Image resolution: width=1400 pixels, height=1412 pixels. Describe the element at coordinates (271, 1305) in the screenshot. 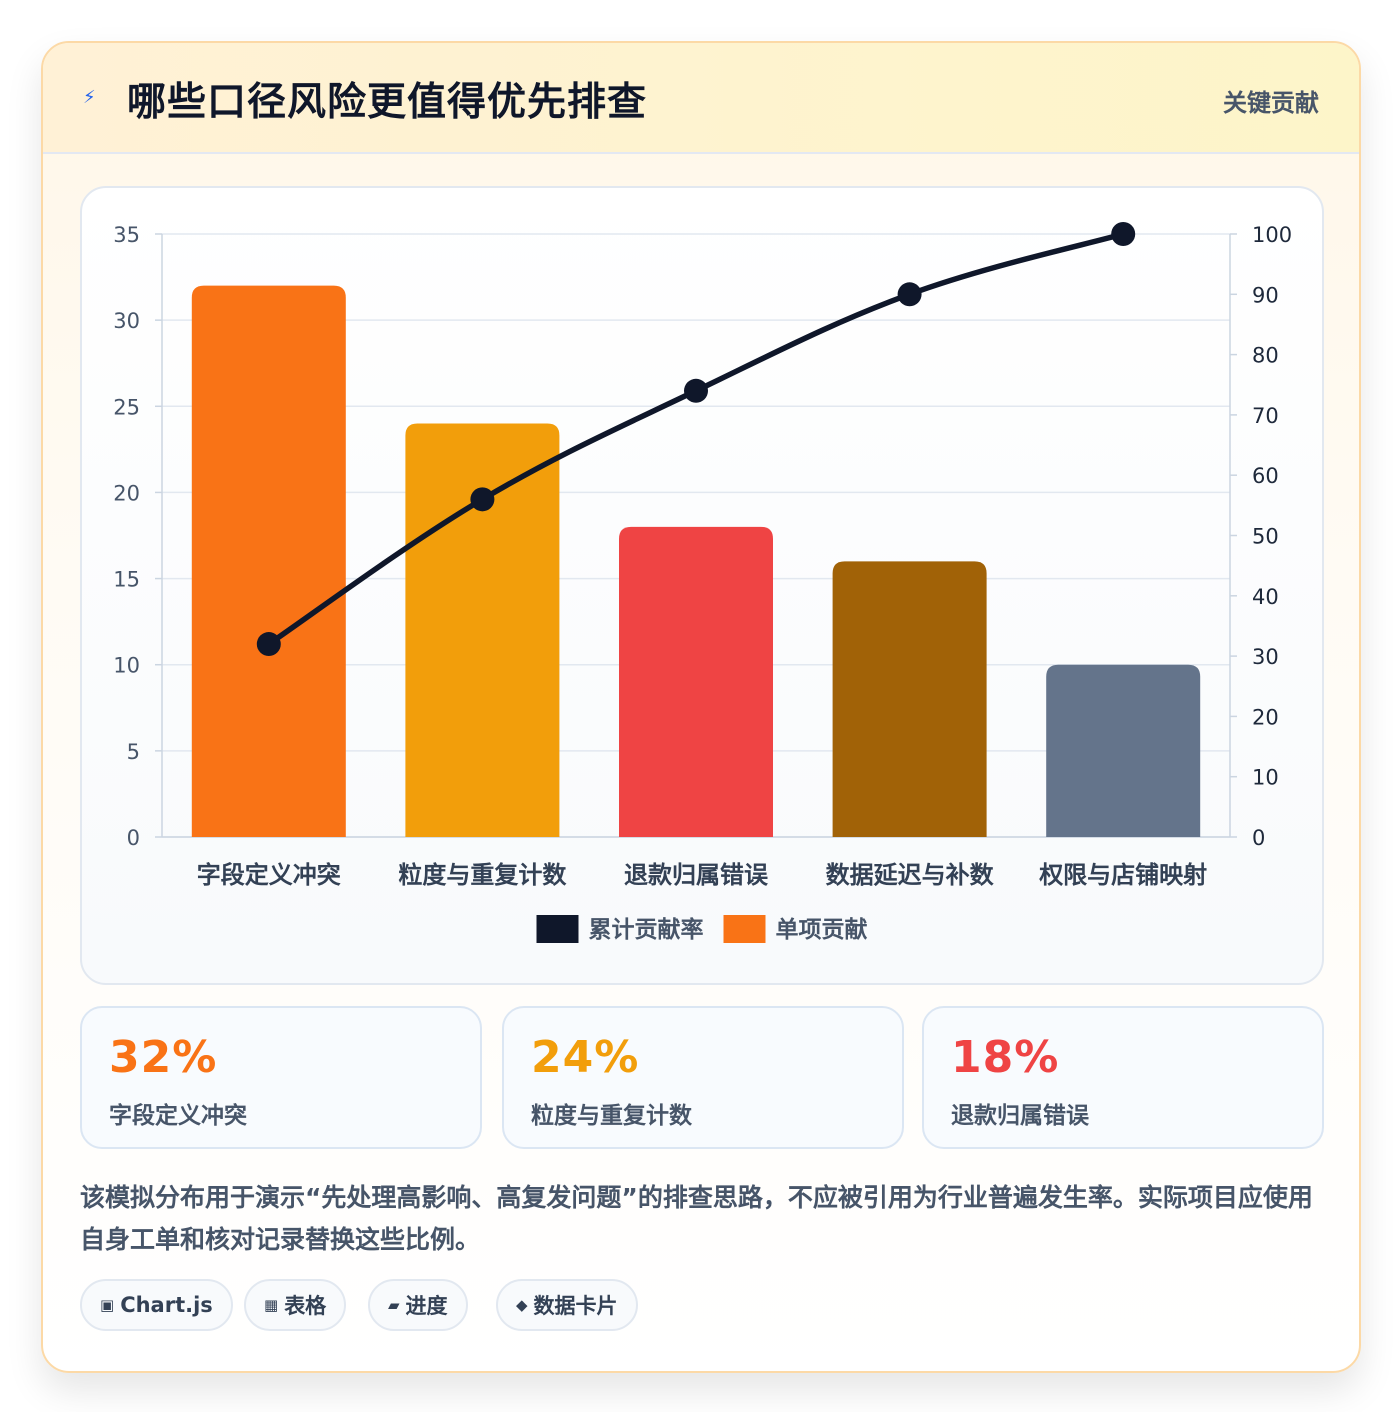

I see `table-icon: ▦` at that location.